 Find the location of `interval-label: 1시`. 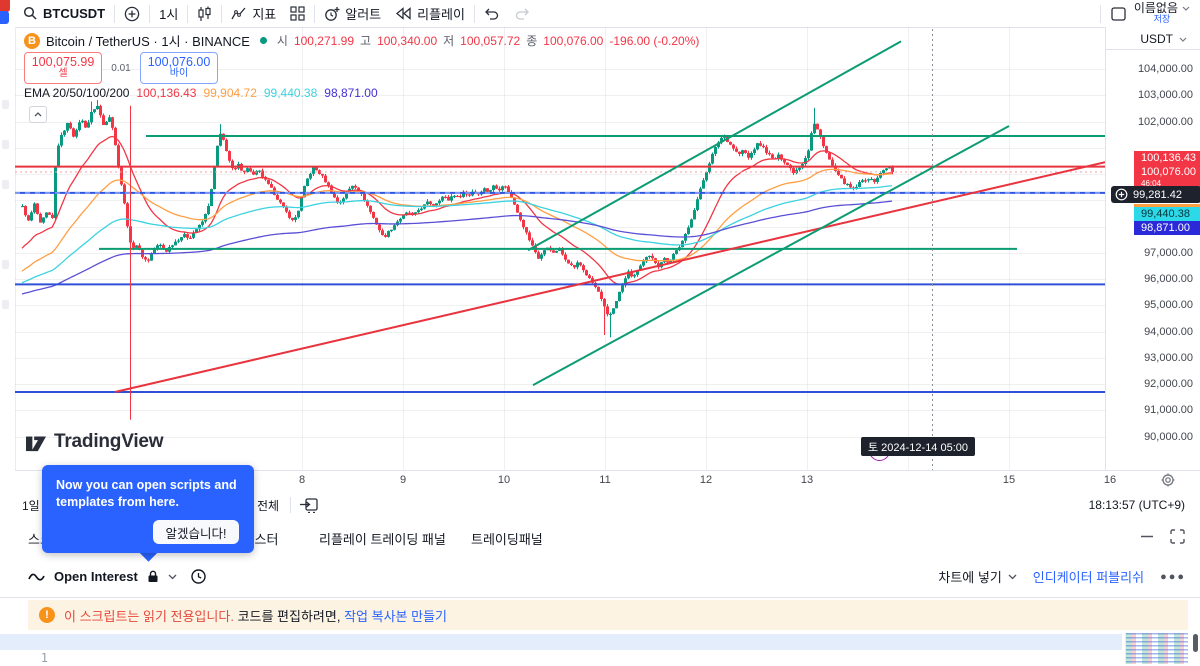

interval-label: 1시 is located at coordinates (169, 14).